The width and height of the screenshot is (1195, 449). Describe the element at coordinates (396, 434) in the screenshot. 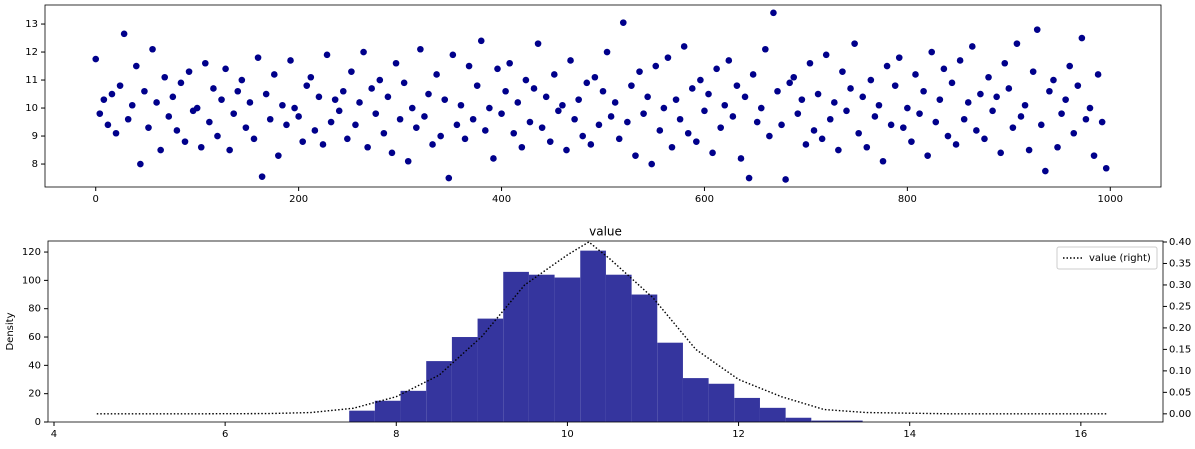

I see `x-tick-label: 8` at that location.